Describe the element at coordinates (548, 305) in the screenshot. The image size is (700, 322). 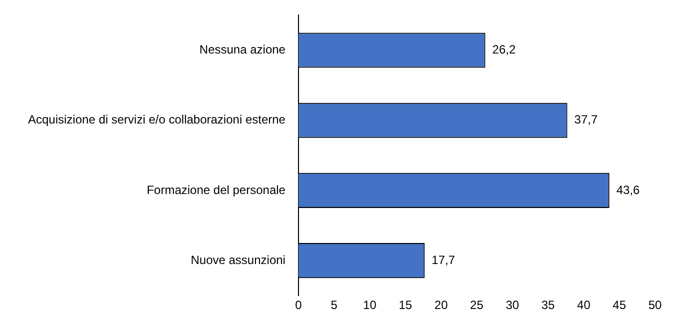
I see `x-tick-label: 35` at that location.